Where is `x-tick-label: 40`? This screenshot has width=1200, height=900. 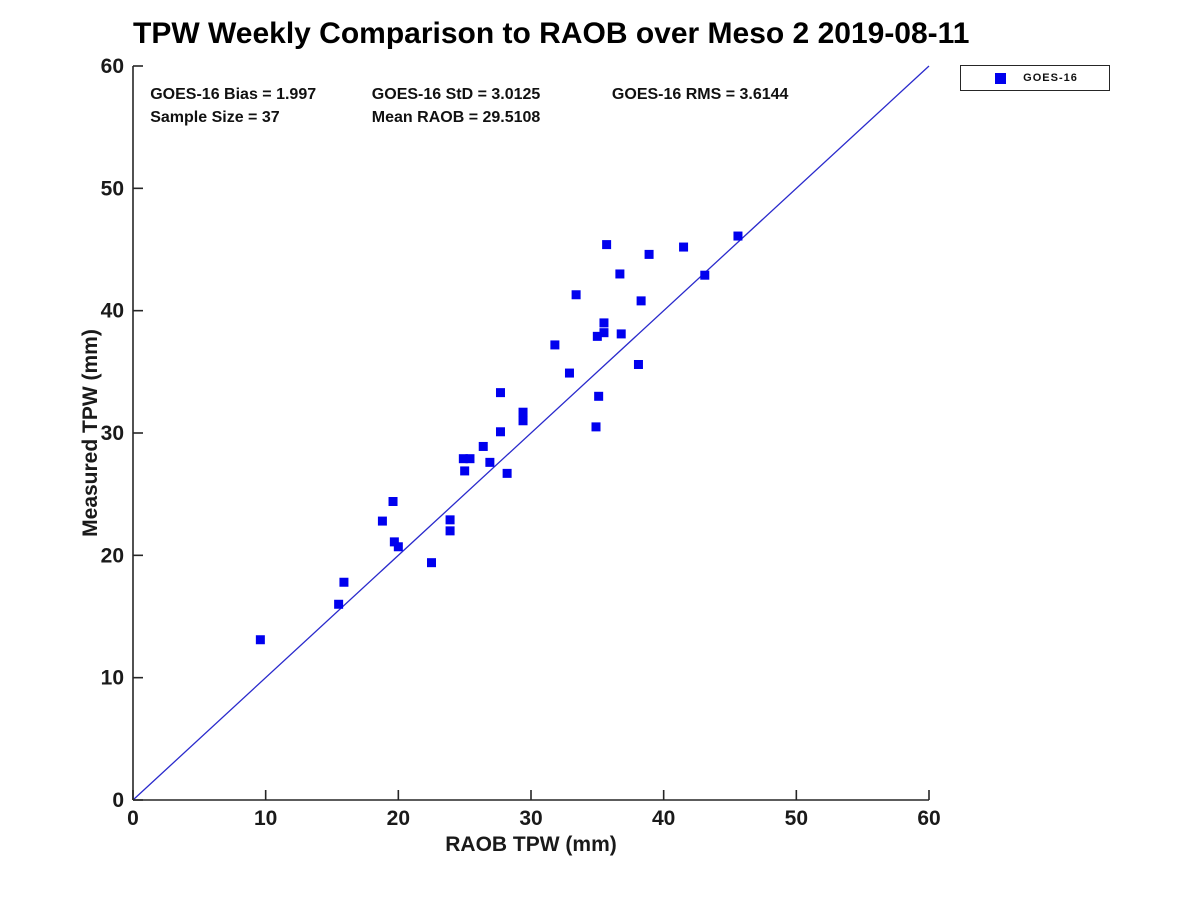 x-tick-label: 40 is located at coordinates (663, 818).